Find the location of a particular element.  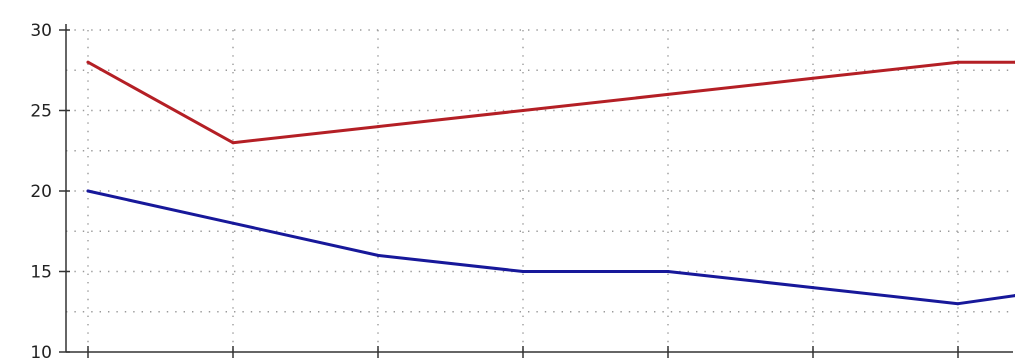

y-tick-label: 25 is located at coordinates (41, 112).